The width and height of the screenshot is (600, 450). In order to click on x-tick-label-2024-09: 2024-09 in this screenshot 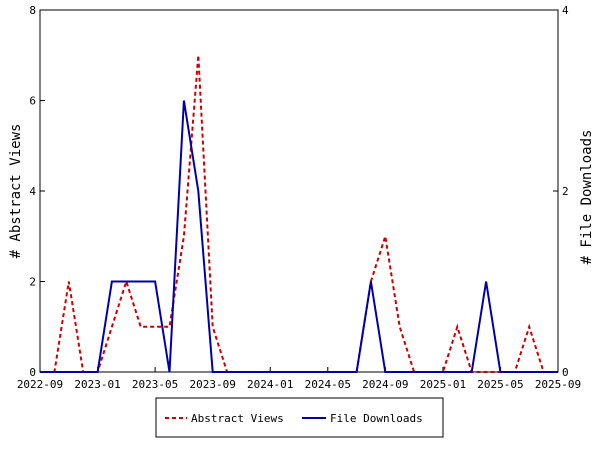, I will do `click(385, 384)`.